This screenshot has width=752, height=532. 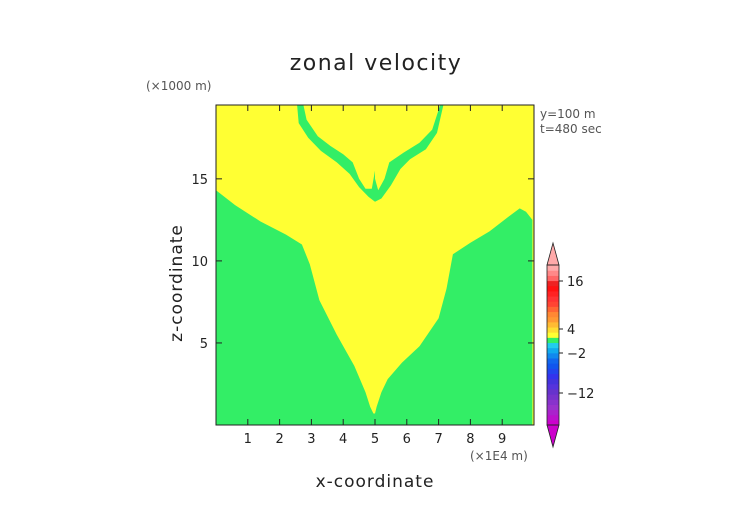 I want to click on colorbar-tick-label: 16, so click(x=575, y=282).